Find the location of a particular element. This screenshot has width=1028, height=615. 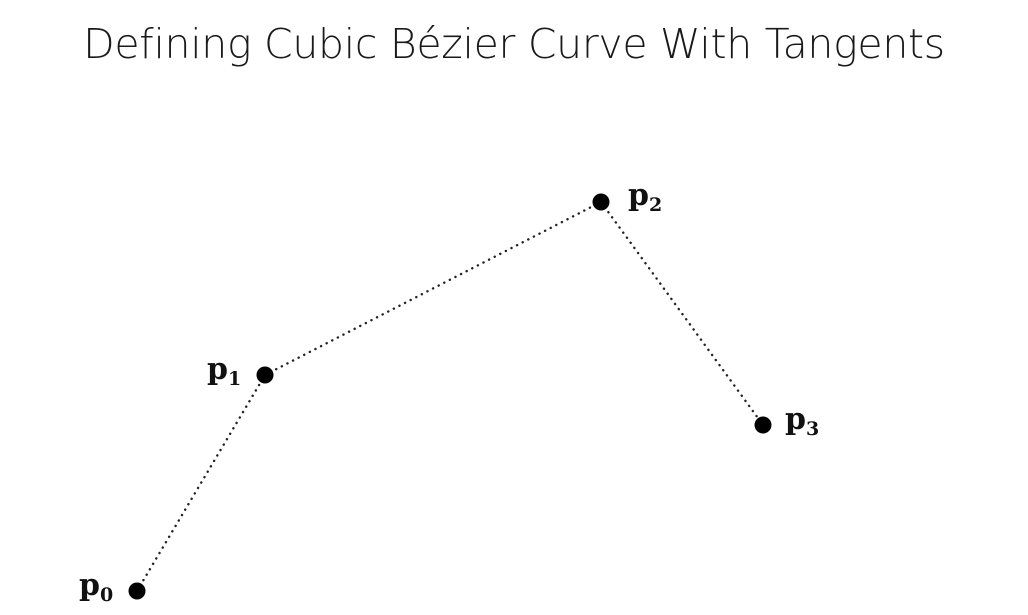

segment-p0-p1 is located at coordinates (201, 483).